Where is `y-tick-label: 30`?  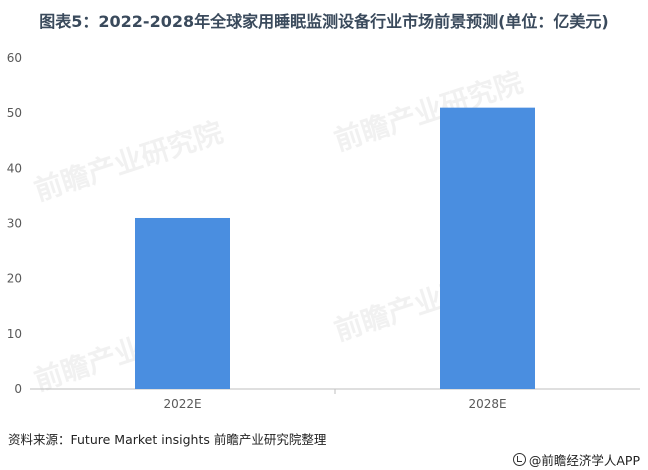 y-tick-label: 30 is located at coordinates (14, 224).